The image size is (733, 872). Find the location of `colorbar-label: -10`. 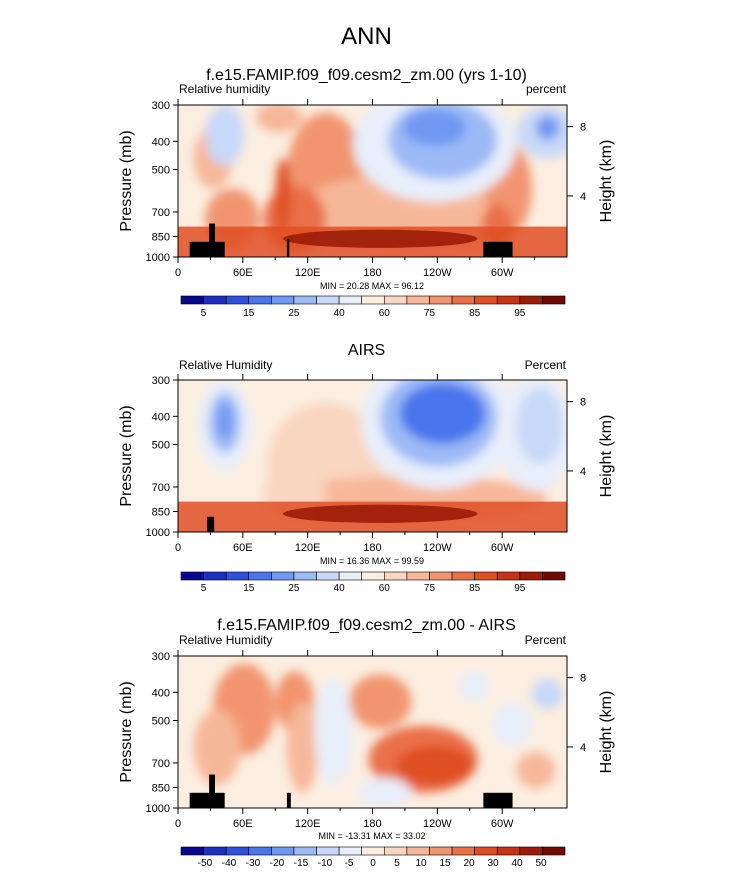

colorbar-label: -10 is located at coordinates (325, 863).